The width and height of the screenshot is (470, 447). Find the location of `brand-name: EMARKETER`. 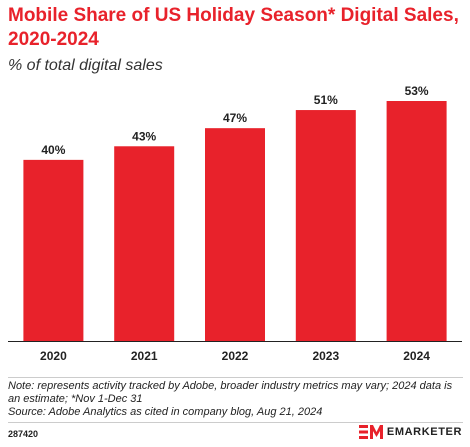

brand-name: EMARKETER is located at coordinates (424, 432).